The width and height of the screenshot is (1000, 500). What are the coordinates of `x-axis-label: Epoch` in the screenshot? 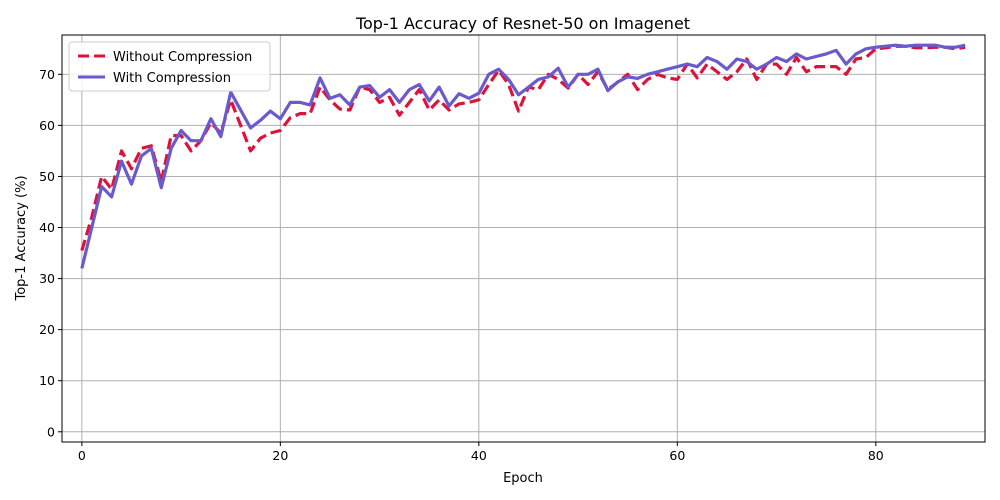 It's located at (523, 478).